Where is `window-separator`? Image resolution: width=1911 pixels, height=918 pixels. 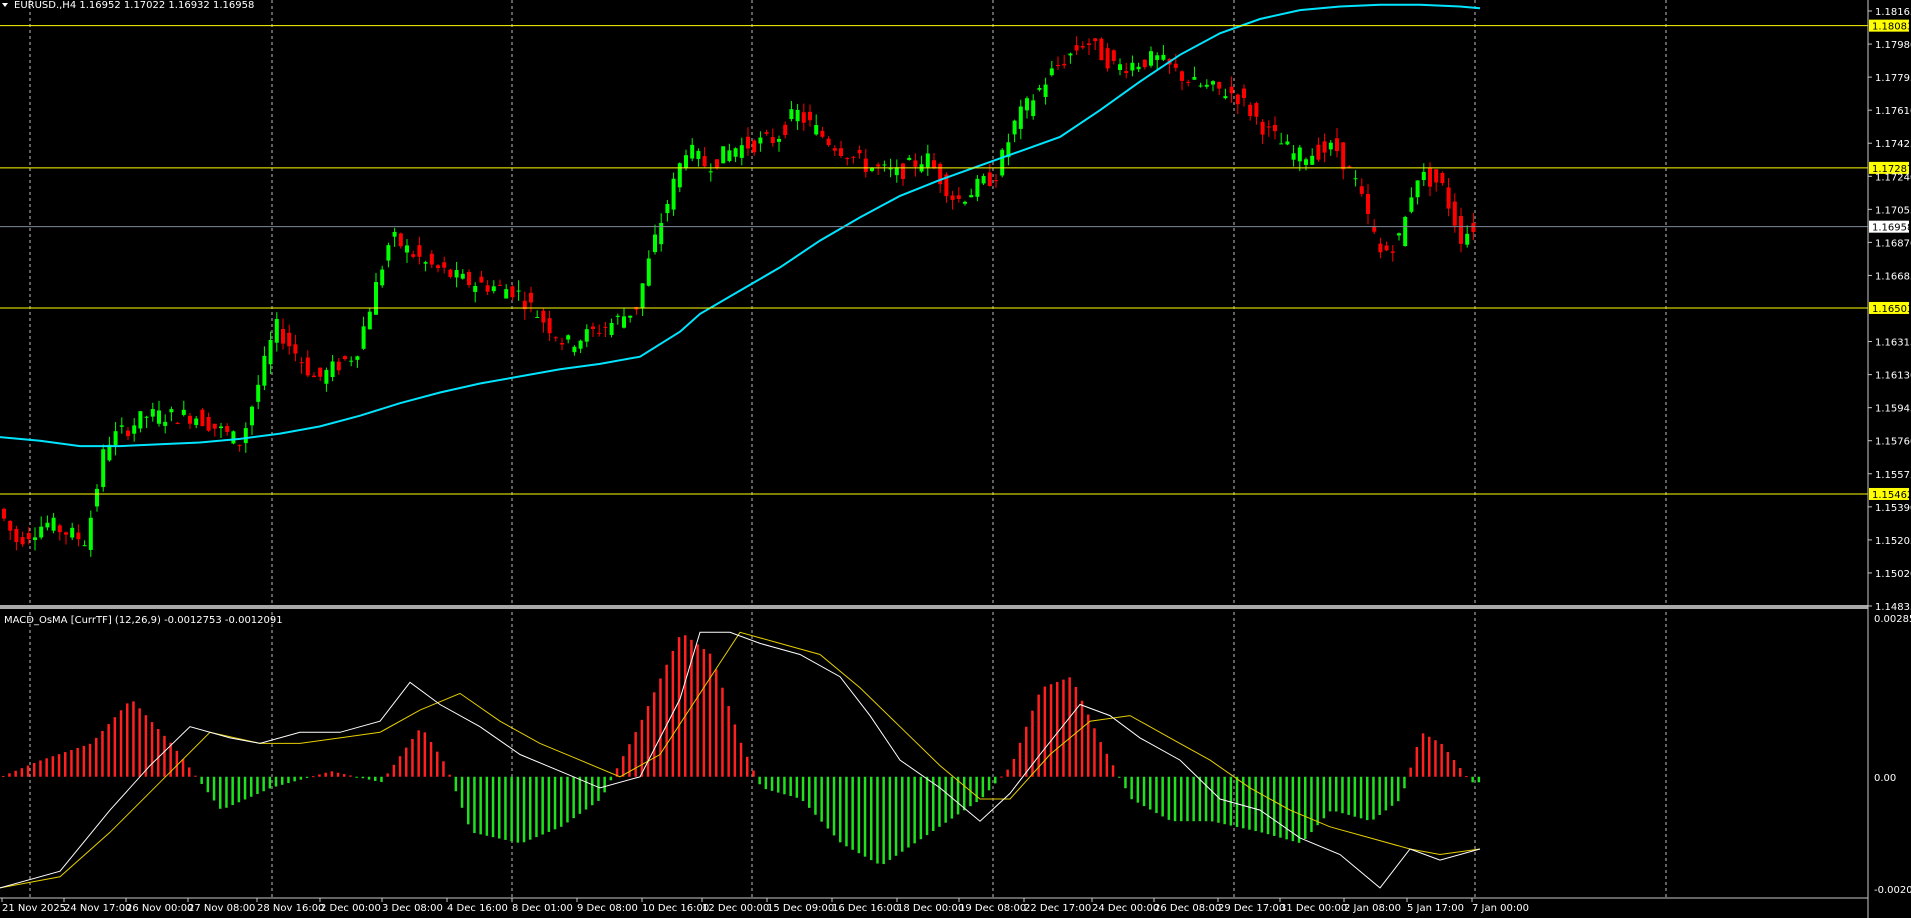
window-separator is located at coordinates (934, 607).